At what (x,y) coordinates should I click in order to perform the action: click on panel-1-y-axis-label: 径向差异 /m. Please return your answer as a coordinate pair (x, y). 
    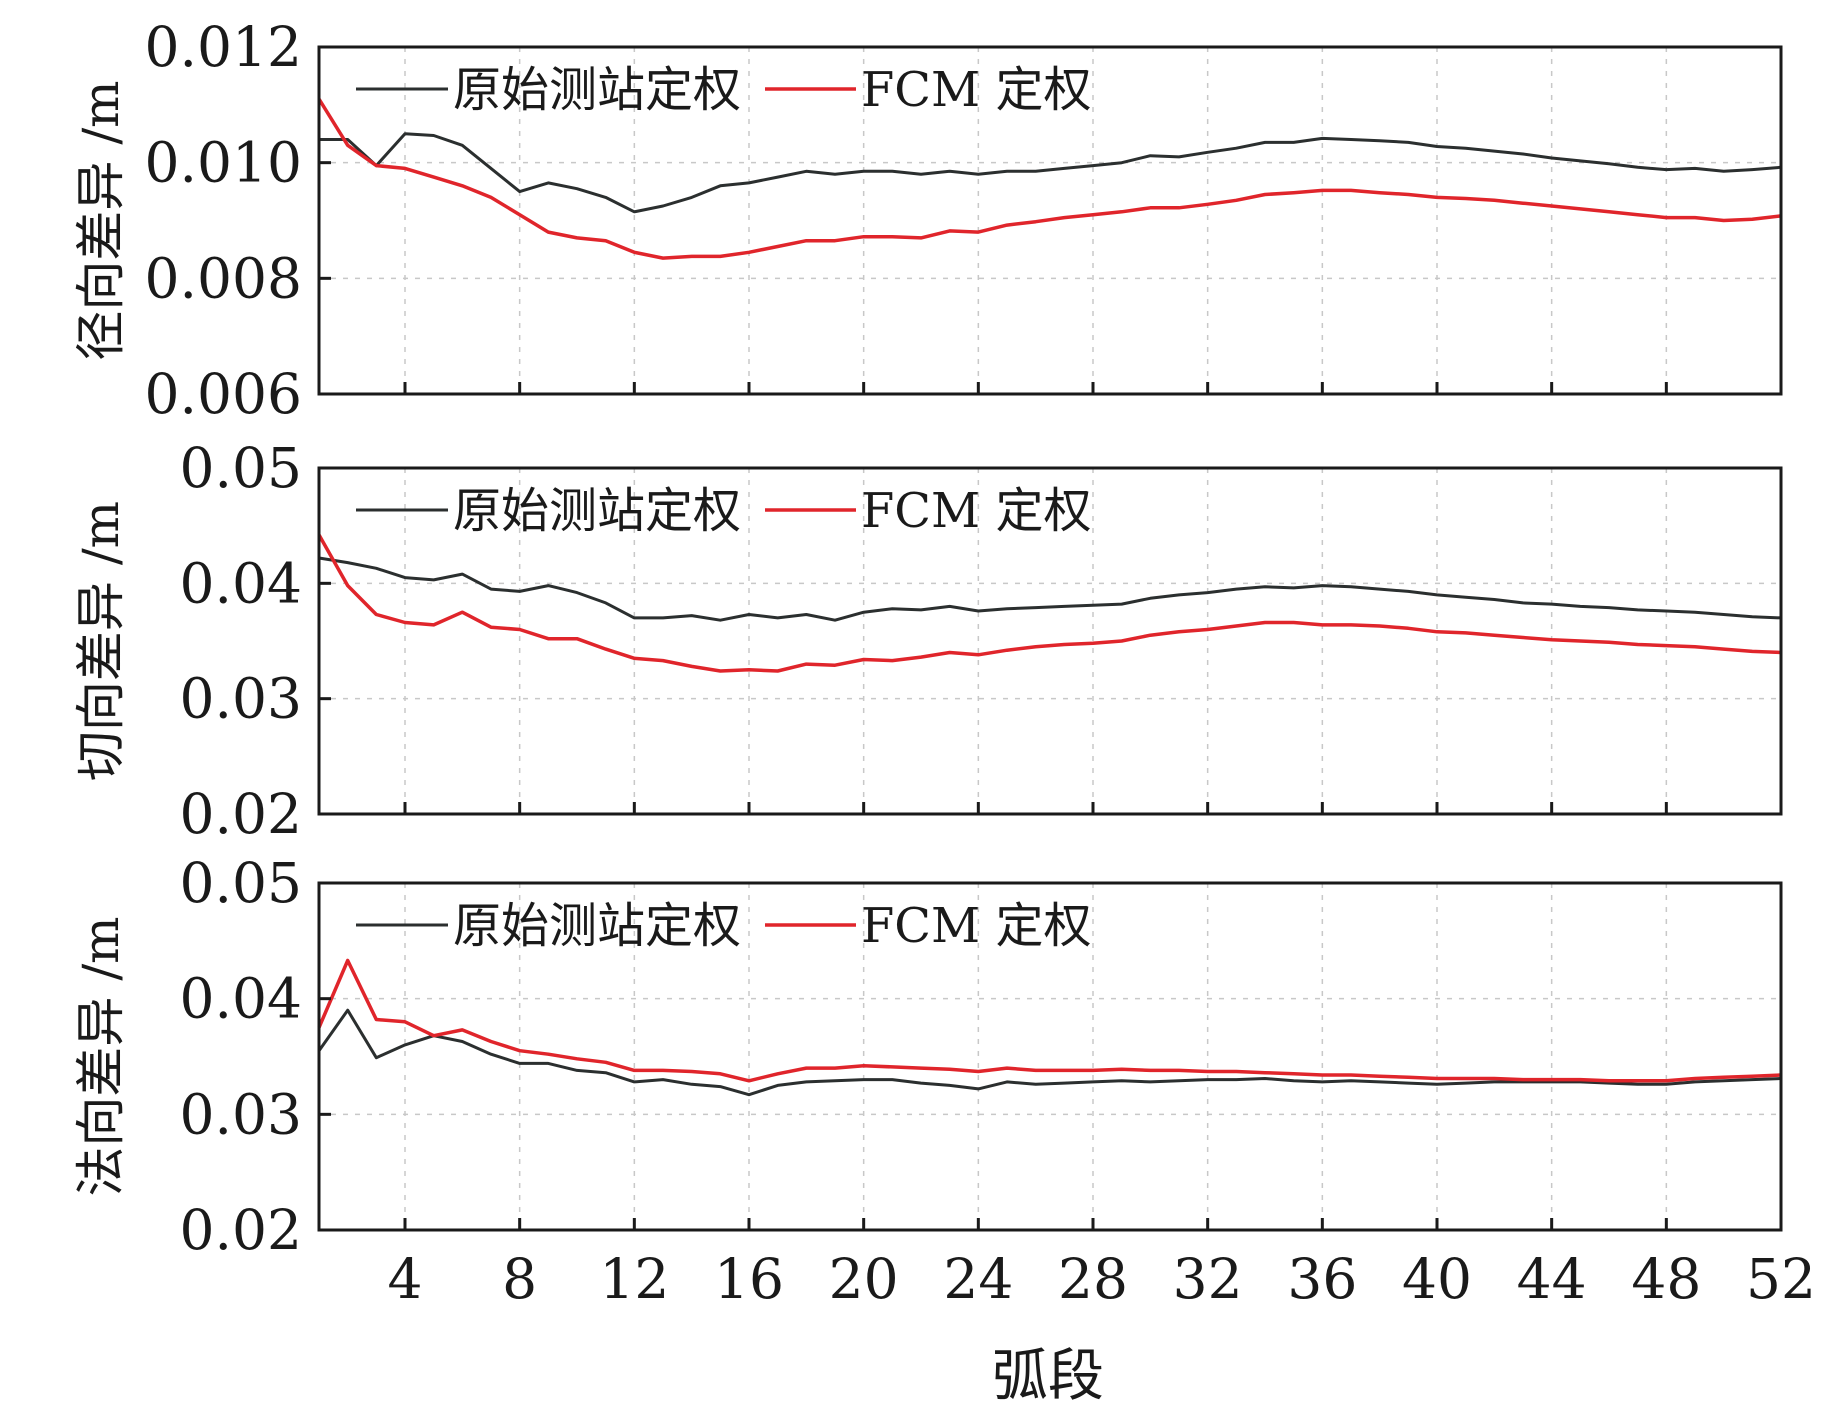
    Looking at the image, I should click on (101, 220).